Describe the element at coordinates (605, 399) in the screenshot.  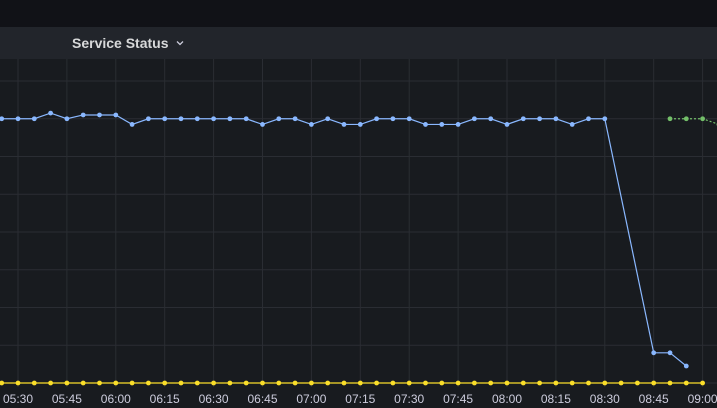
I see `x-tick-label: 08:30` at that location.